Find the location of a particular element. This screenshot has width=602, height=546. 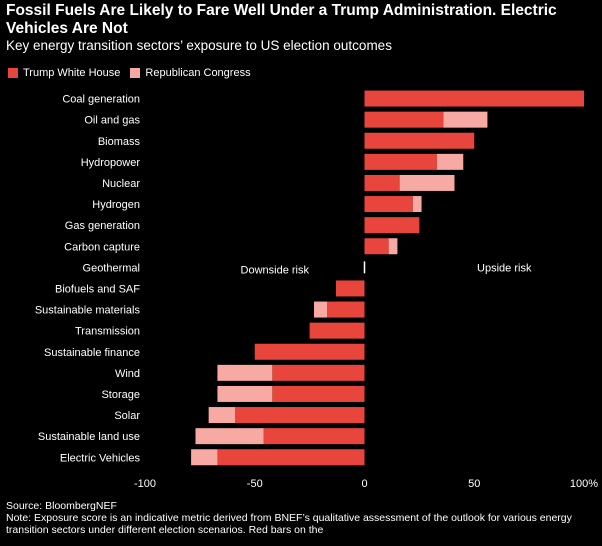

legend-swatch-congress is located at coordinates (135, 73).